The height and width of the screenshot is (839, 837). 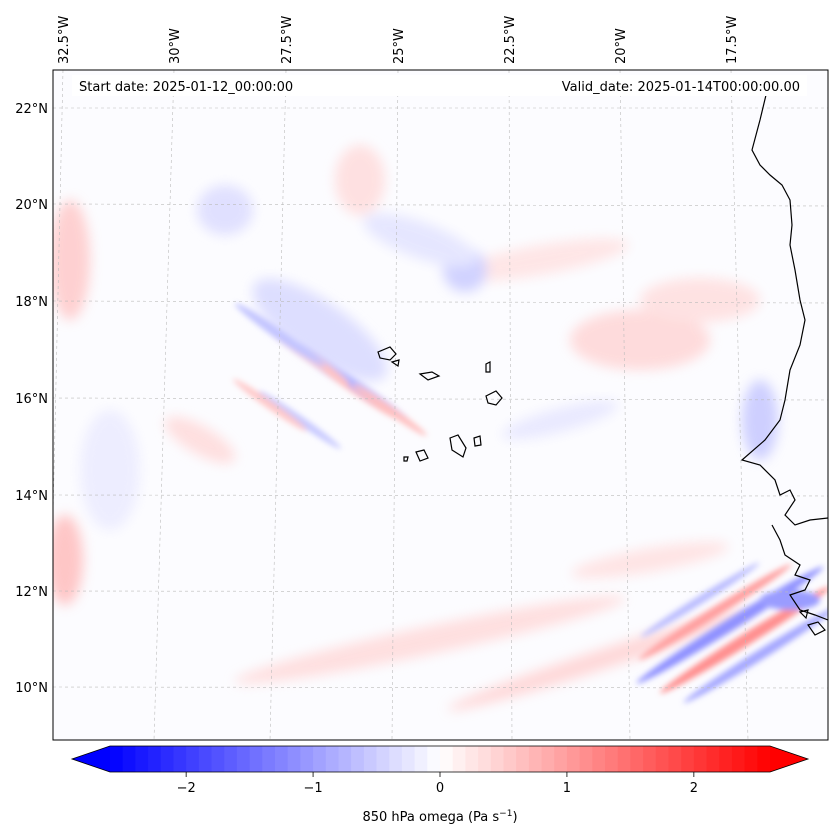 What do you see at coordinates (440, 788) in the screenshot?
I see `colorbar-tick-label: 0` at bounding box center [440, 788].